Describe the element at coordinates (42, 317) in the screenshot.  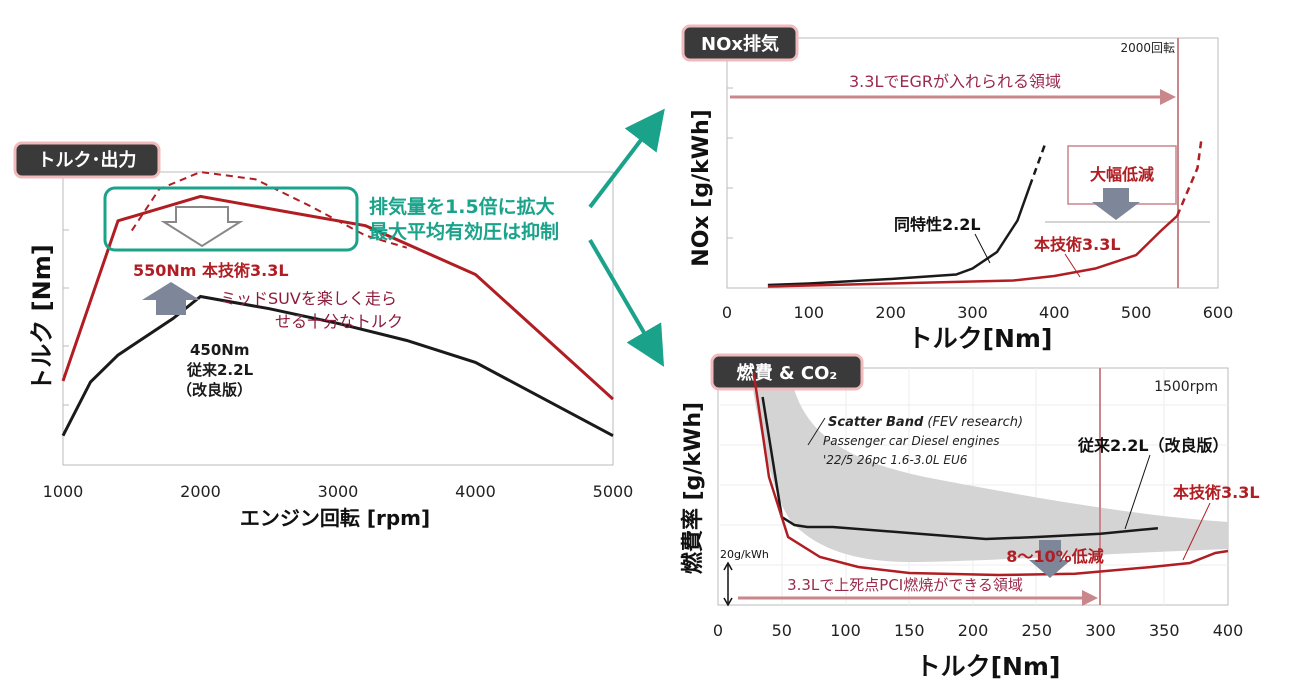
I see `torque-ylabel: トルク [Nm]` at that location.